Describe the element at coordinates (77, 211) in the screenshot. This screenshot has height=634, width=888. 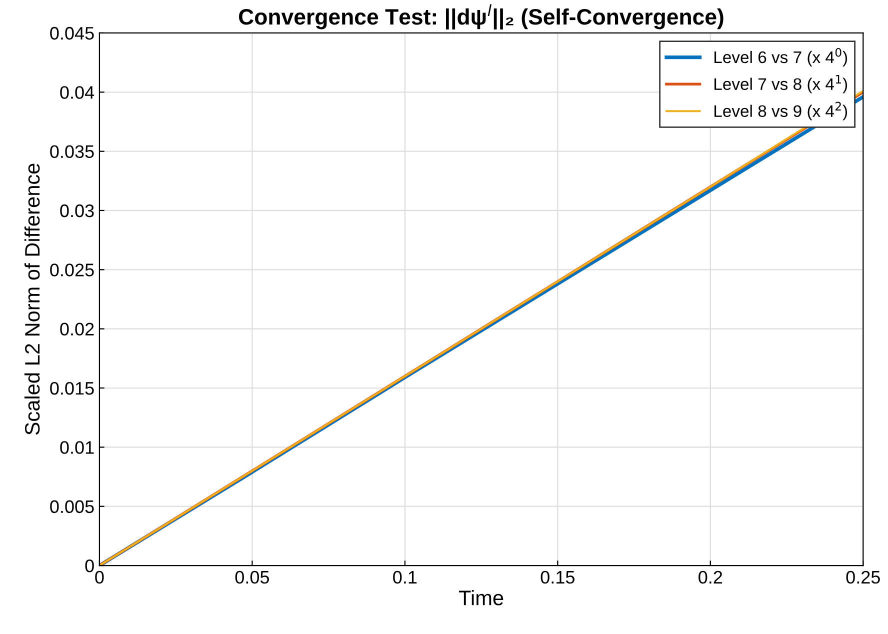
I see `y-tick-label: 0.03` at that location.